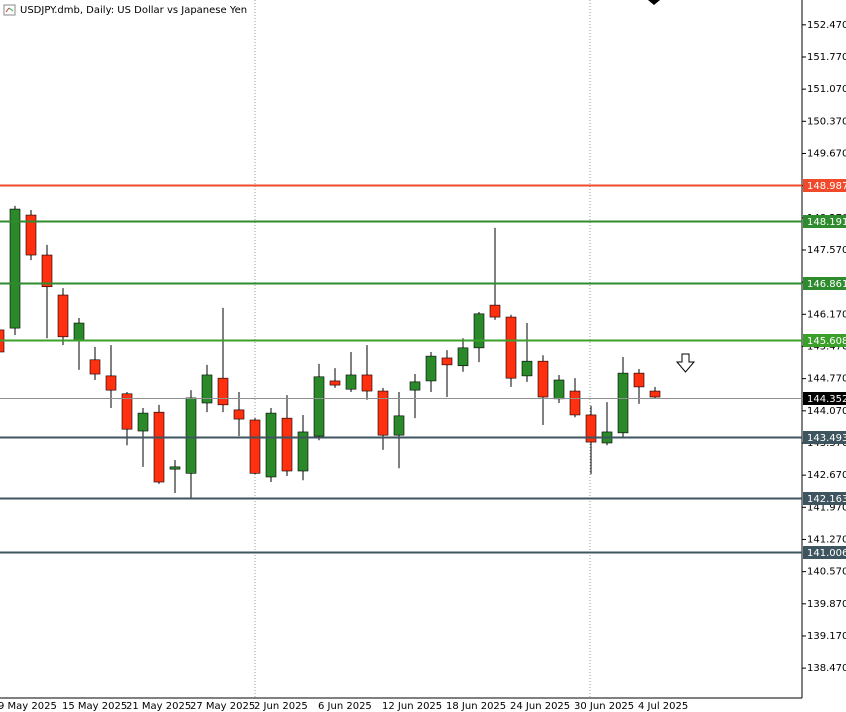  I want to click on level-label: 145.608, so click(826, 341).